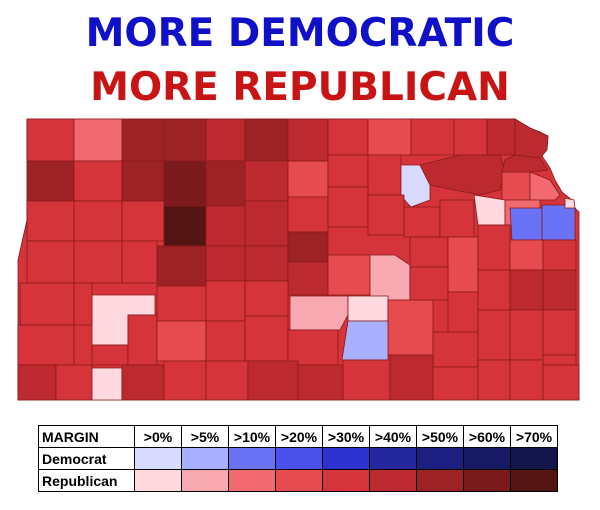  What do you see at coordinates (300, 33) in the screenshot?
I see `title-more-democratic: MORE DEMOCRATIC` at bounding box center [300, 33].